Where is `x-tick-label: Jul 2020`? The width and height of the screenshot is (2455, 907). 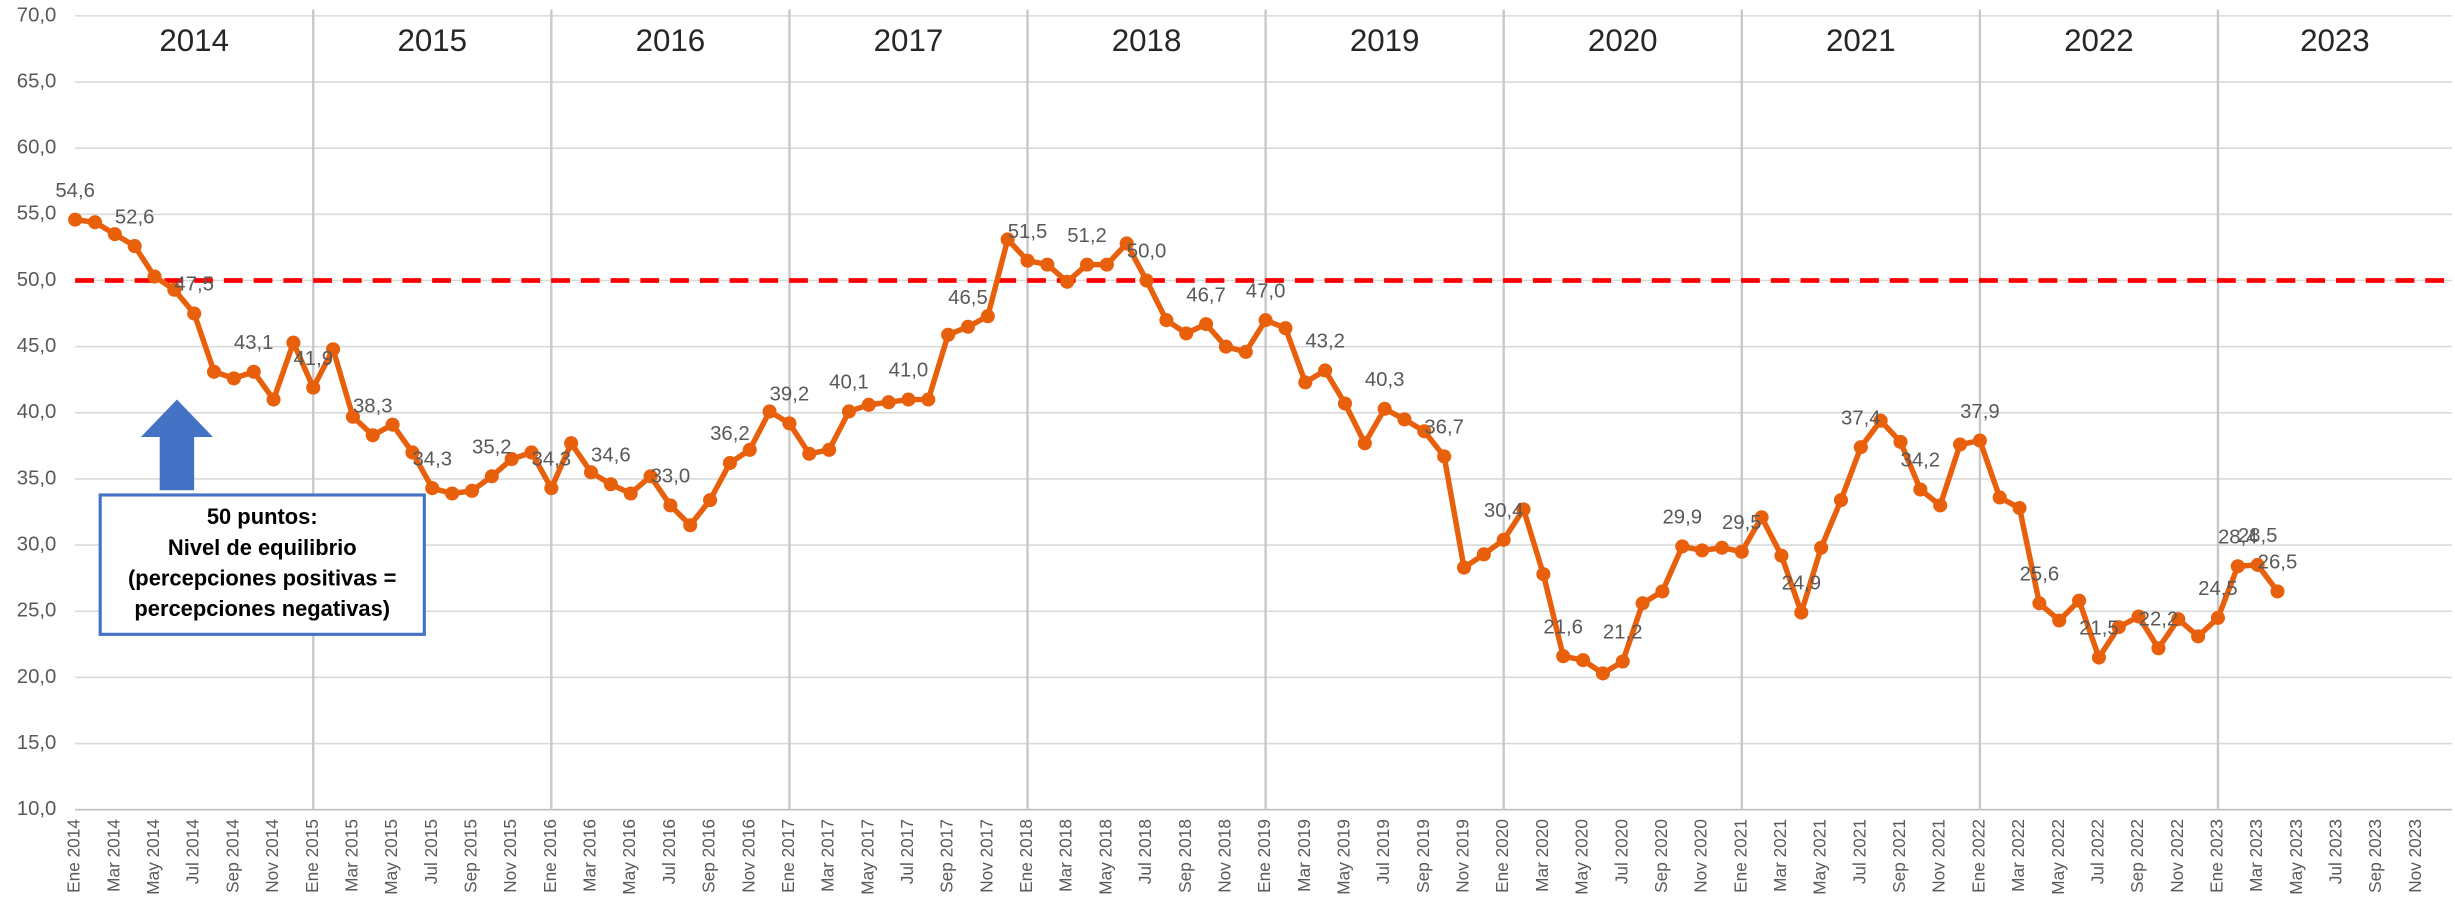 x-tick-label: Jul 2020 is located at coordinates (1621, 851).